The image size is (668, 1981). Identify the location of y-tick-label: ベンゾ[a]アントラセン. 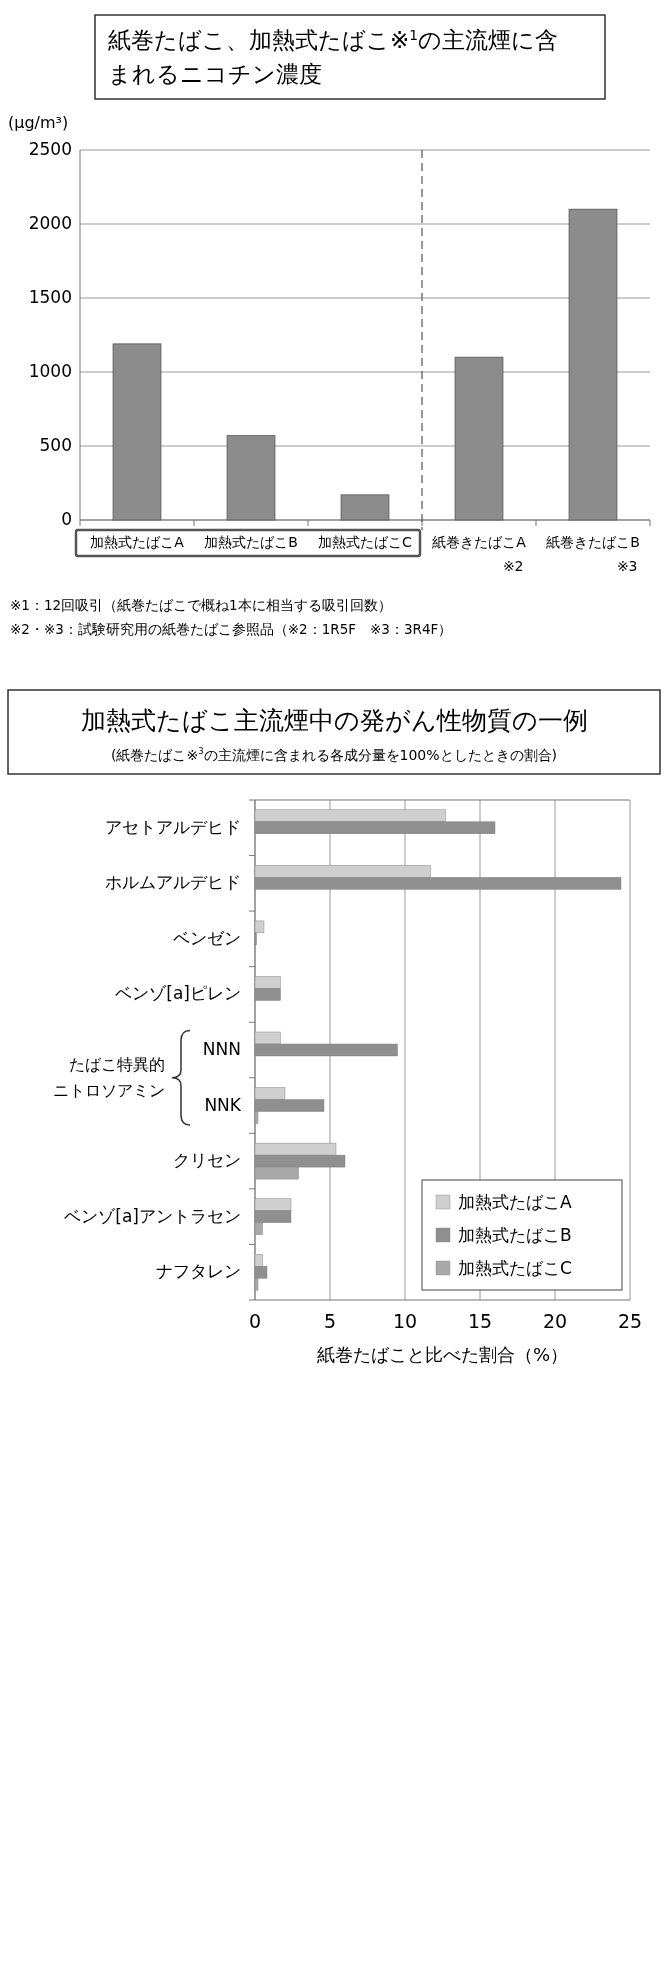
(152, 1215).